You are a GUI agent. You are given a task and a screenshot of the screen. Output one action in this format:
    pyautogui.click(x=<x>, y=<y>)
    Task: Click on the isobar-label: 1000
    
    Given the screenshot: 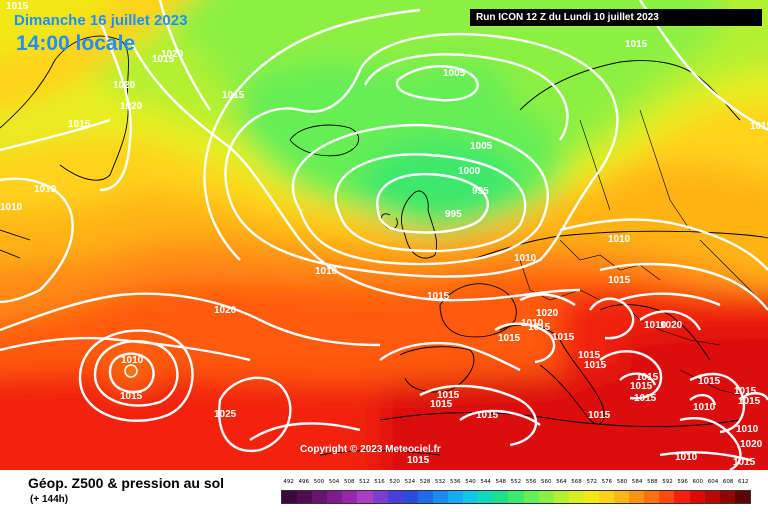 What is the action you would take?
    pyautogui.click(x=469, y=171)
    